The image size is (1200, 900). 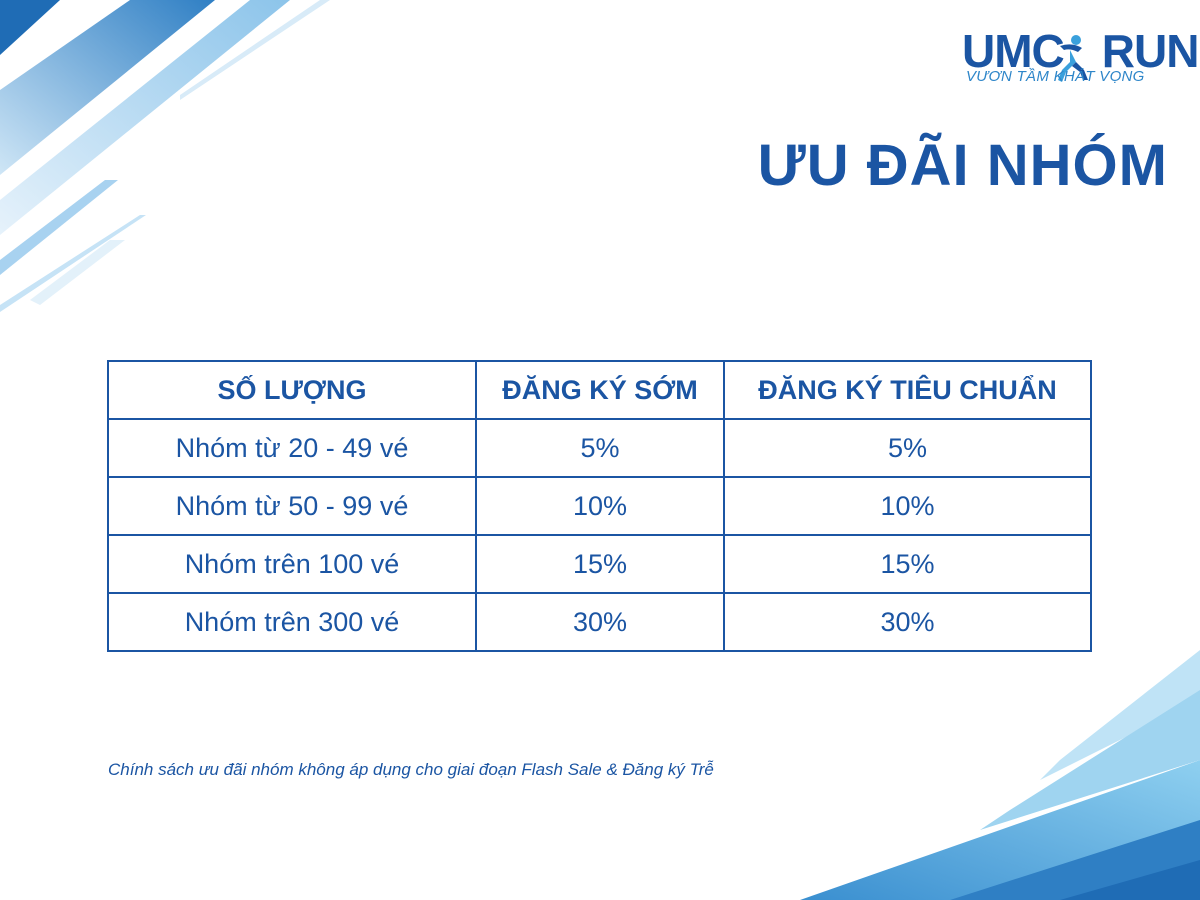 I want to click on logo-tagline: VƯƠN TẦM KHÁT VỌNG, so click(x=1055, y=76).